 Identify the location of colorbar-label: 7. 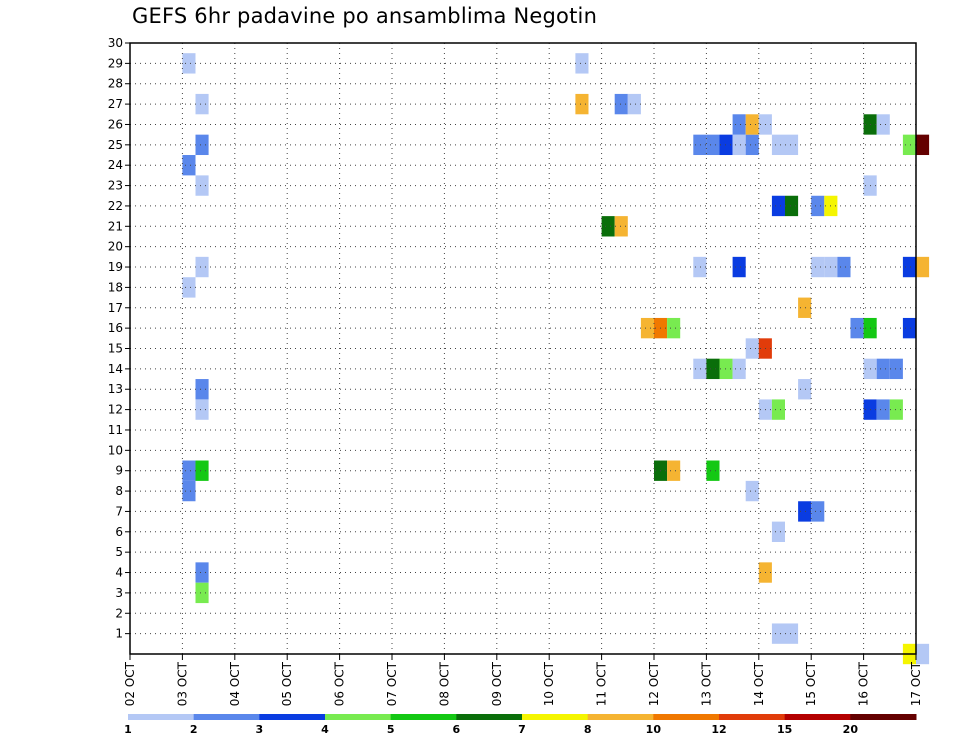
(522, 729).